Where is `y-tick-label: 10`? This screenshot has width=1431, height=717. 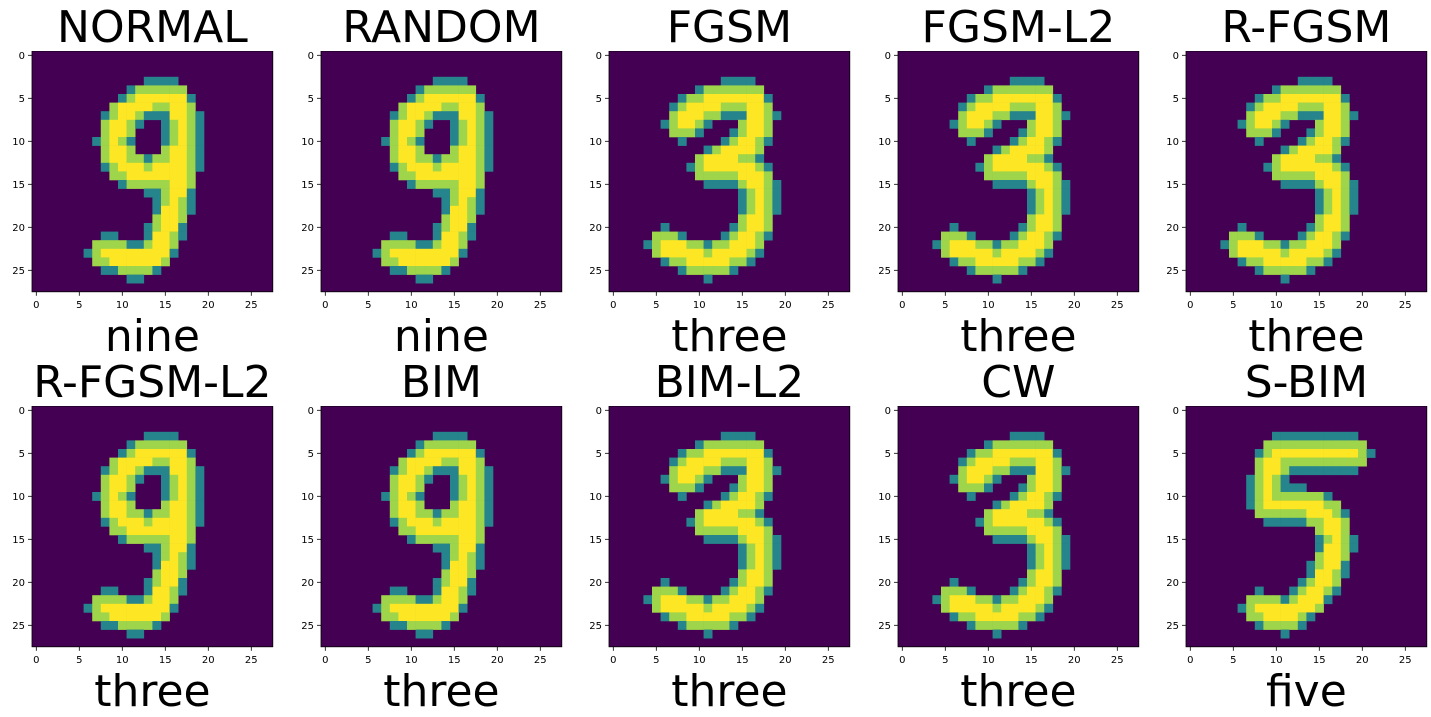 y-tick-label: 10 is located at coordinates (18, 497).